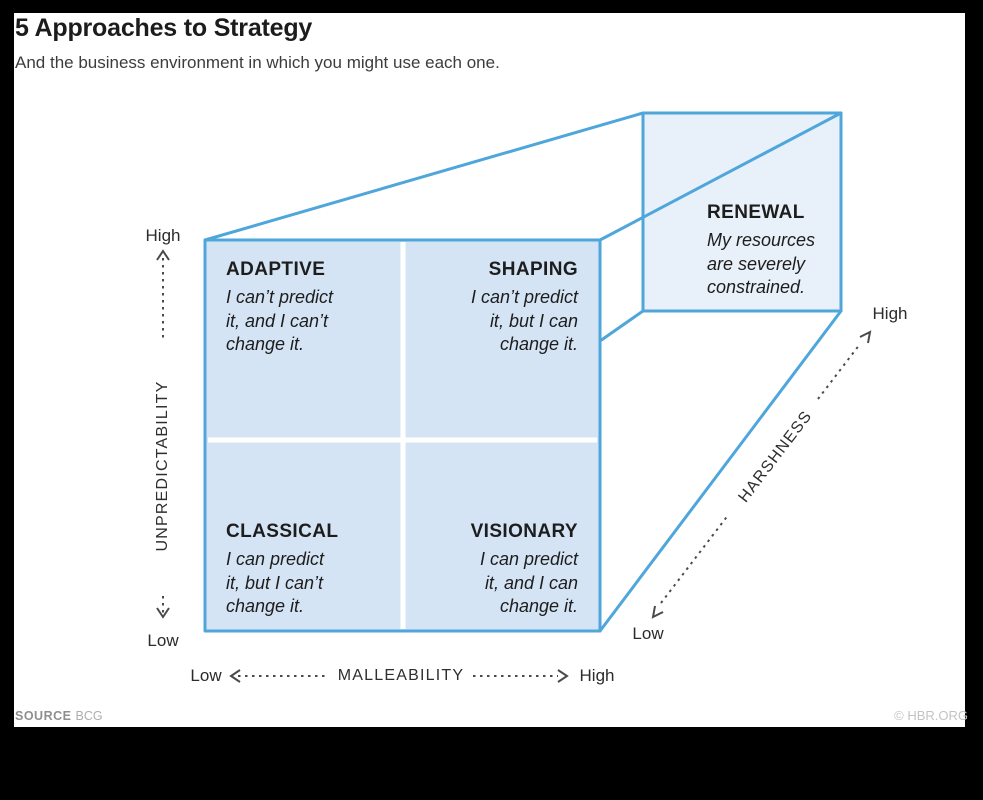  What do you see at coordinates (206, 675) in the screenshot?
I see `malleability-low-label: Low` at bounding box center [206, 675].